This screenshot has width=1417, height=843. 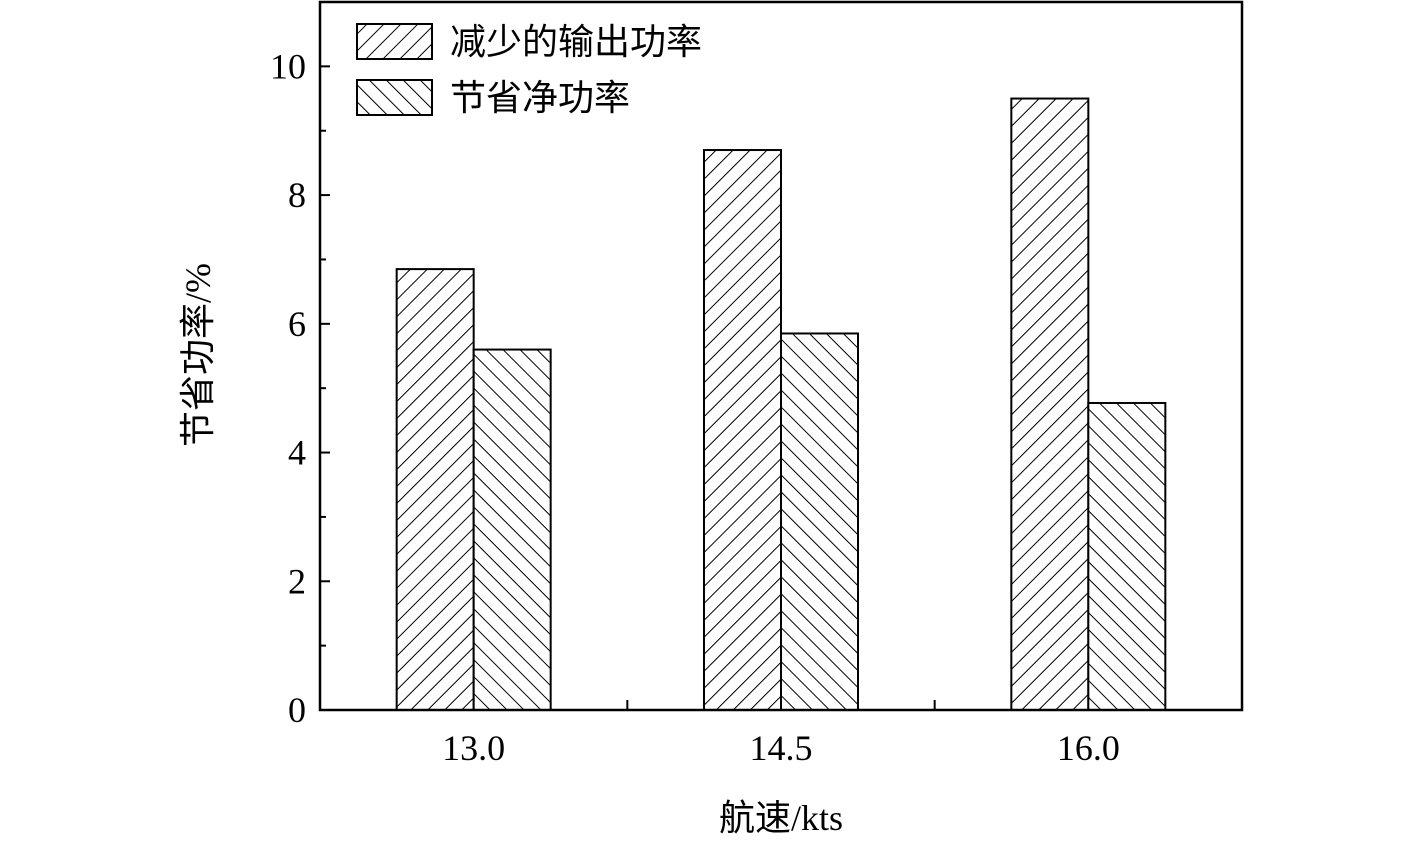 I want to click on legend: 减少的输出功率 节省净功率, so click(x=529, y=70).